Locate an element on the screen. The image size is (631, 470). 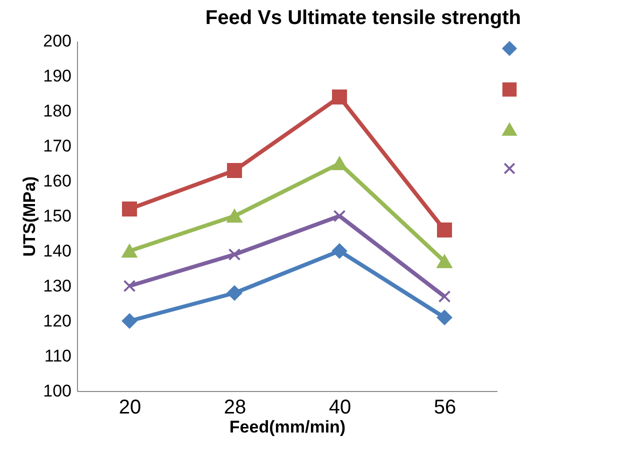
y-tick-label: 180 is located at coordinates (57, 111).